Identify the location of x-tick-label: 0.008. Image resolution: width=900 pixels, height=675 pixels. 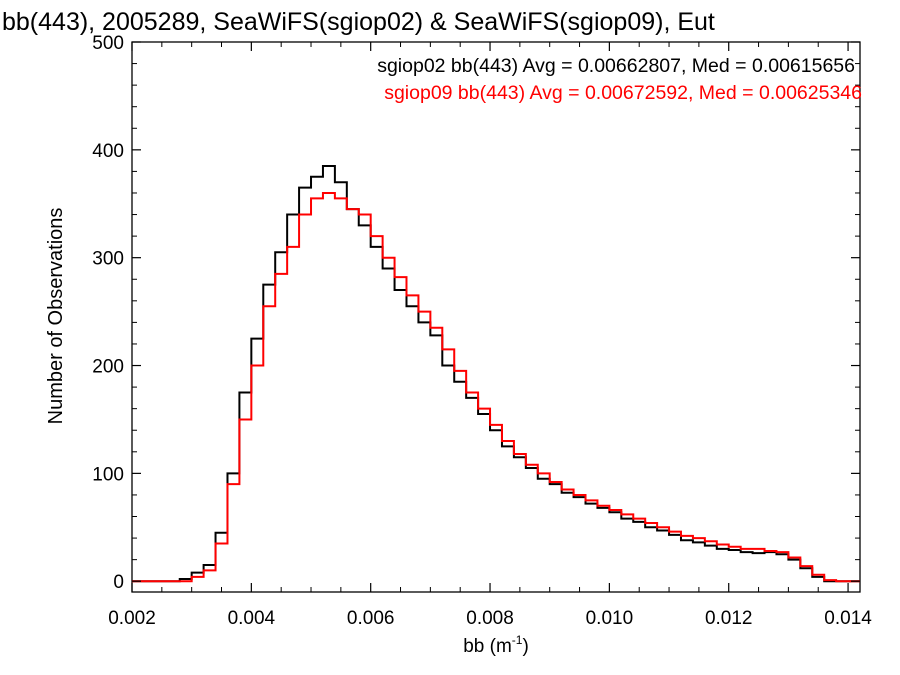
(490, 618).